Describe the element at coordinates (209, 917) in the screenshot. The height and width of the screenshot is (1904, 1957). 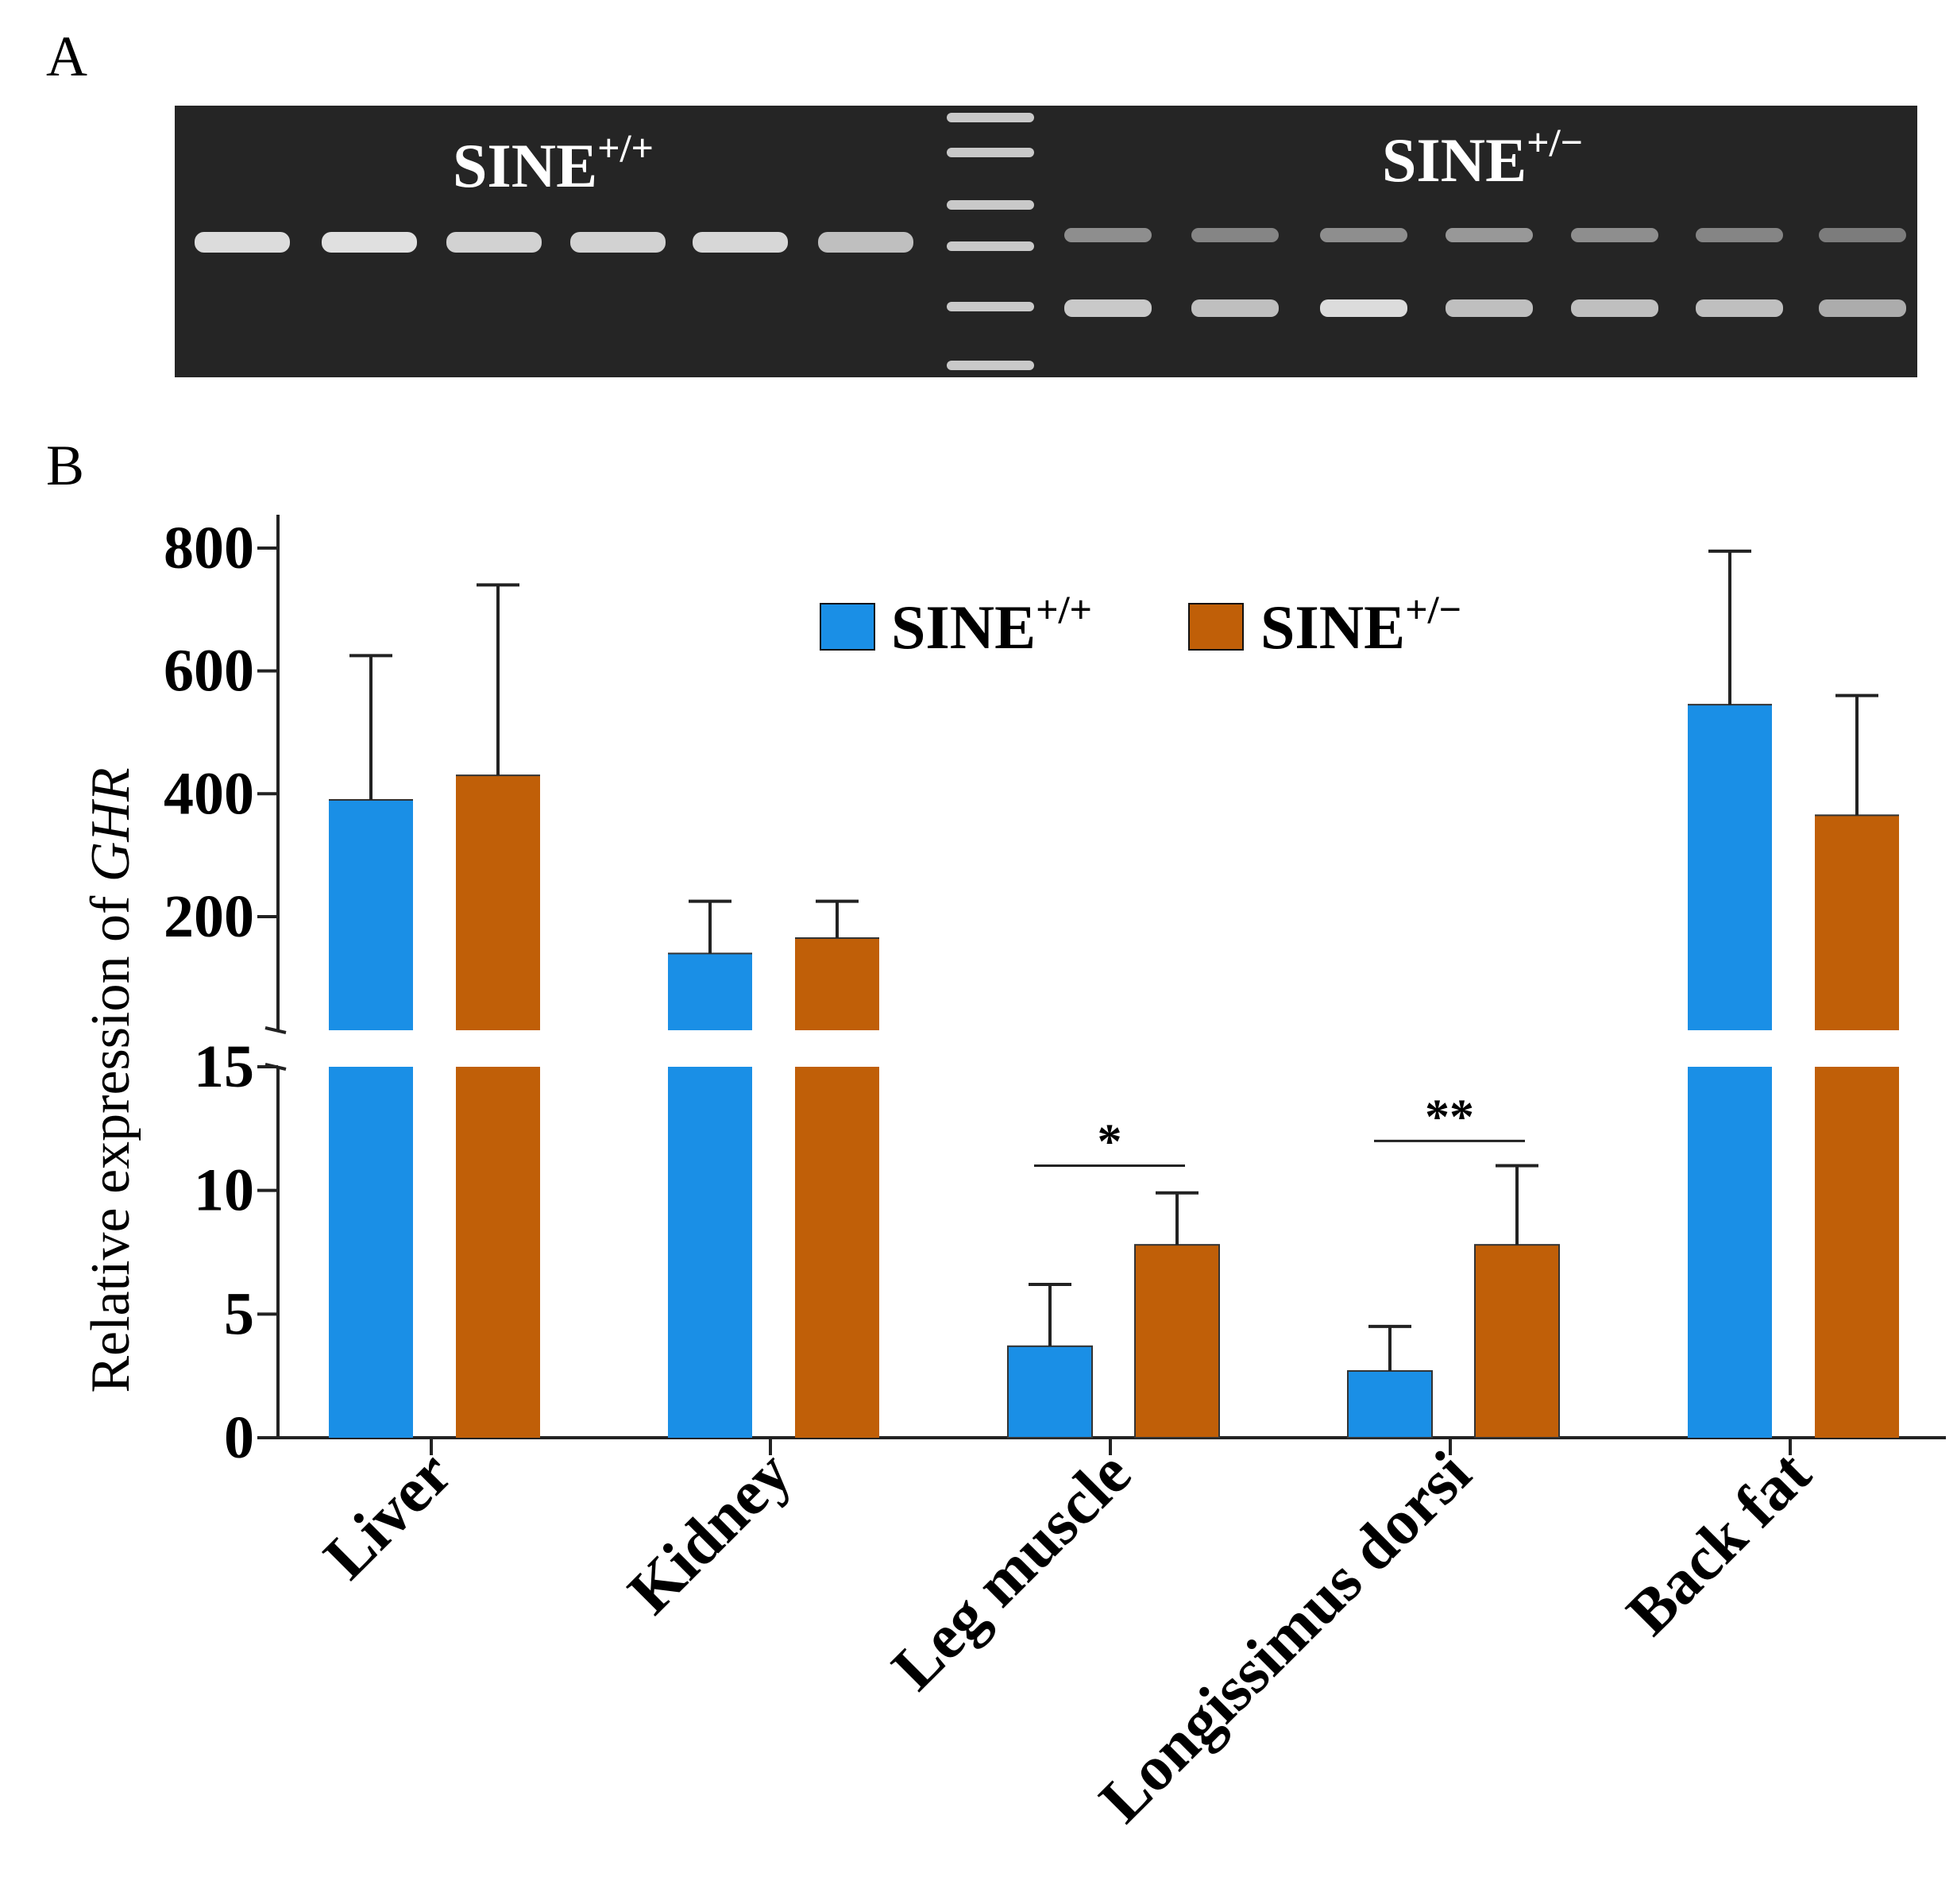
I see `y-tick-label-upper-200: 200` at that location.